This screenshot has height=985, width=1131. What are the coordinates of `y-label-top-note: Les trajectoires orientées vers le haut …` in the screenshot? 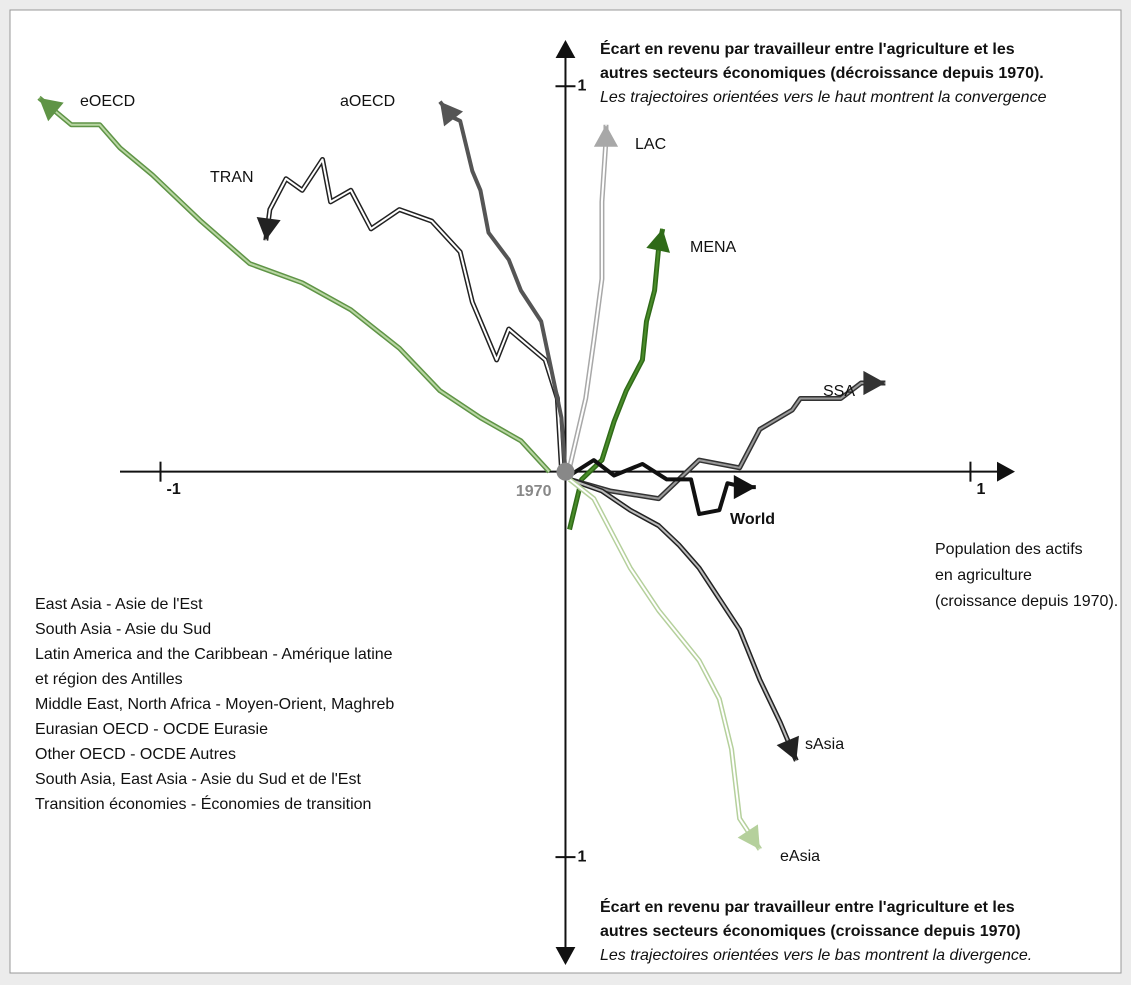 It's located at (823, 97).